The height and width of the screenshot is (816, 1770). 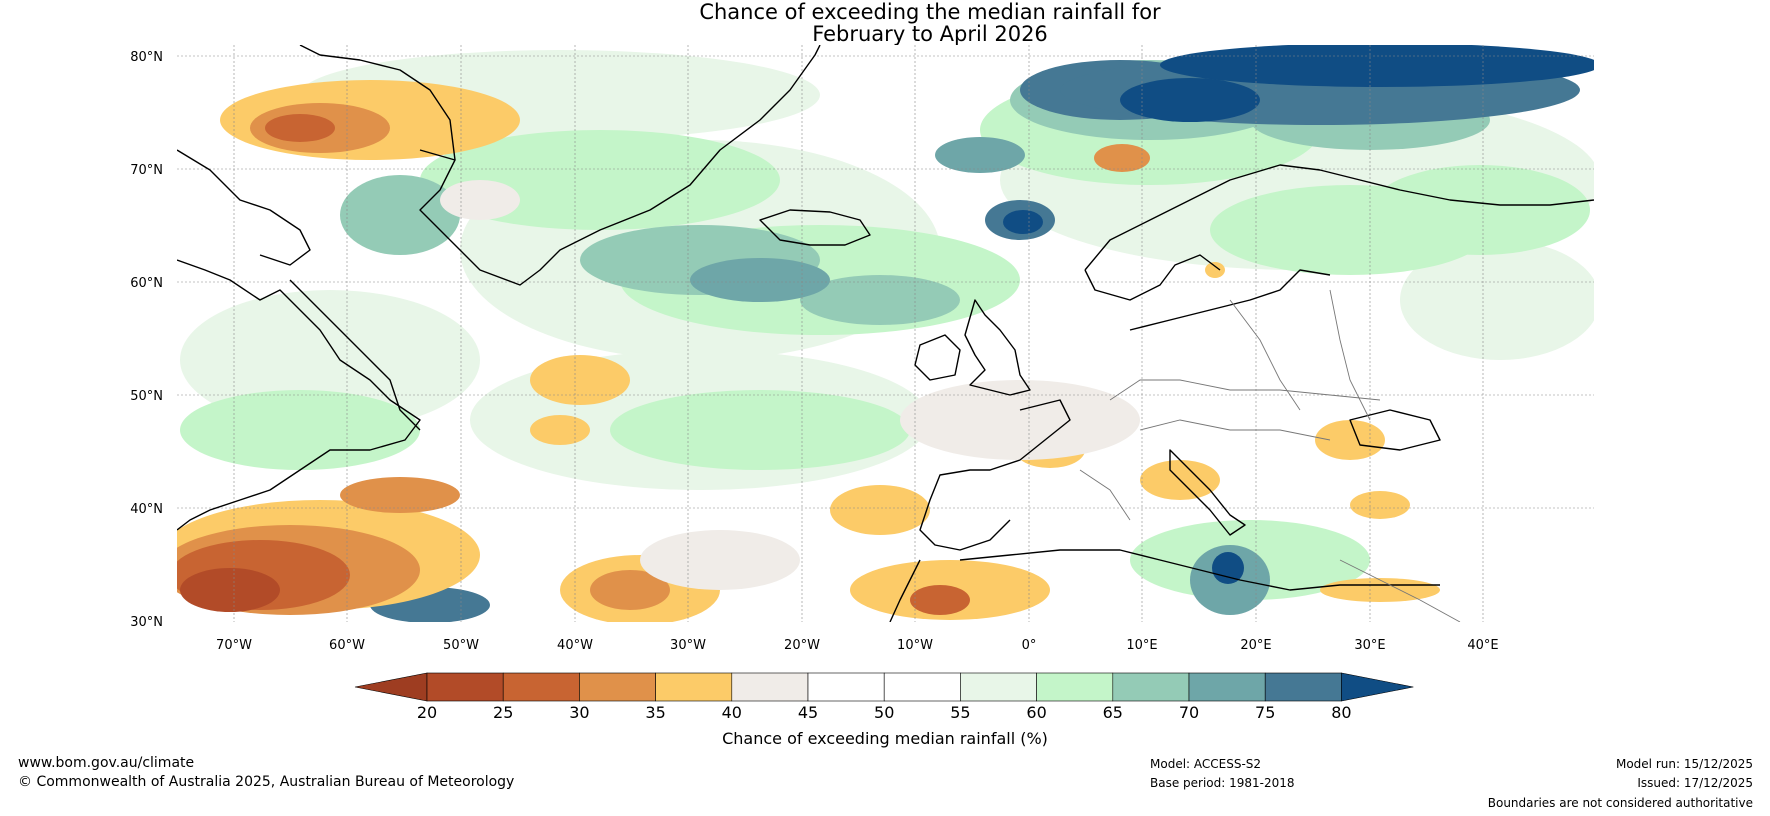 What do you see at coordinates (1270, 455) in the screenshot?
I see `country-borders` at bounding box center [1270, 455].